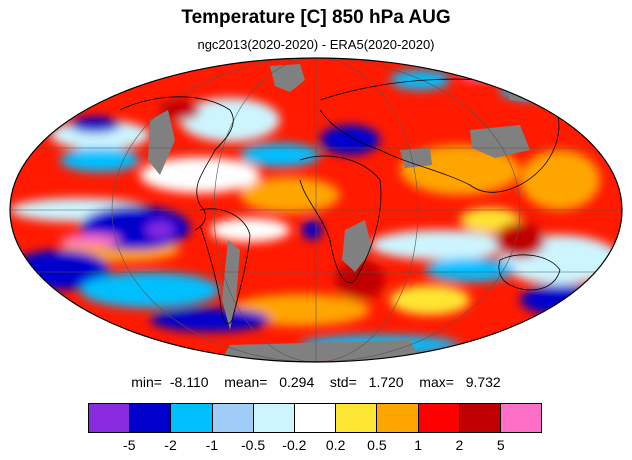 This screenshot has height=460, width=632. What do you see at coordinates (386, 382) in the screenshot?
I see `std-value: 1.720` at bounding box center [386, 382].